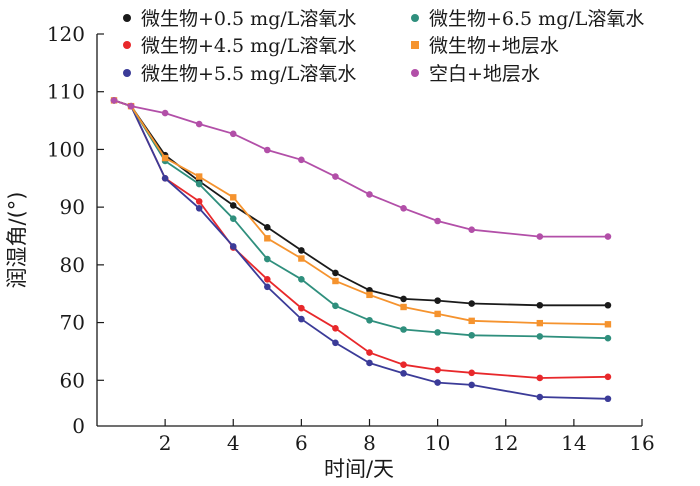 This screenshot has height=486, width=700. I want to click on x-tick-label: 12, so click(505, 443).